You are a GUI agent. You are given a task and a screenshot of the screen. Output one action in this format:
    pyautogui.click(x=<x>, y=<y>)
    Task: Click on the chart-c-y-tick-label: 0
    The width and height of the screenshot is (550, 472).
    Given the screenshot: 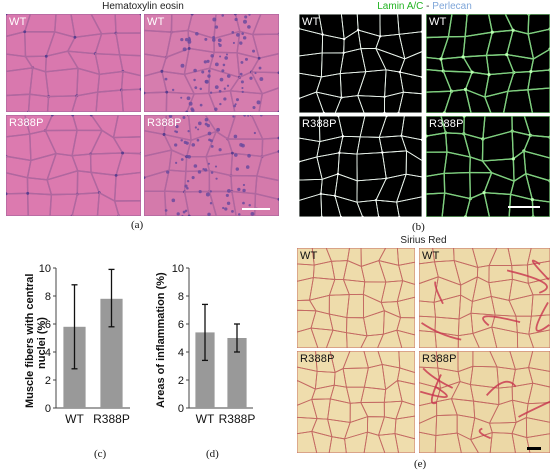 What is the action you would take?
    pyautogui.click(x=48, y=409)
    